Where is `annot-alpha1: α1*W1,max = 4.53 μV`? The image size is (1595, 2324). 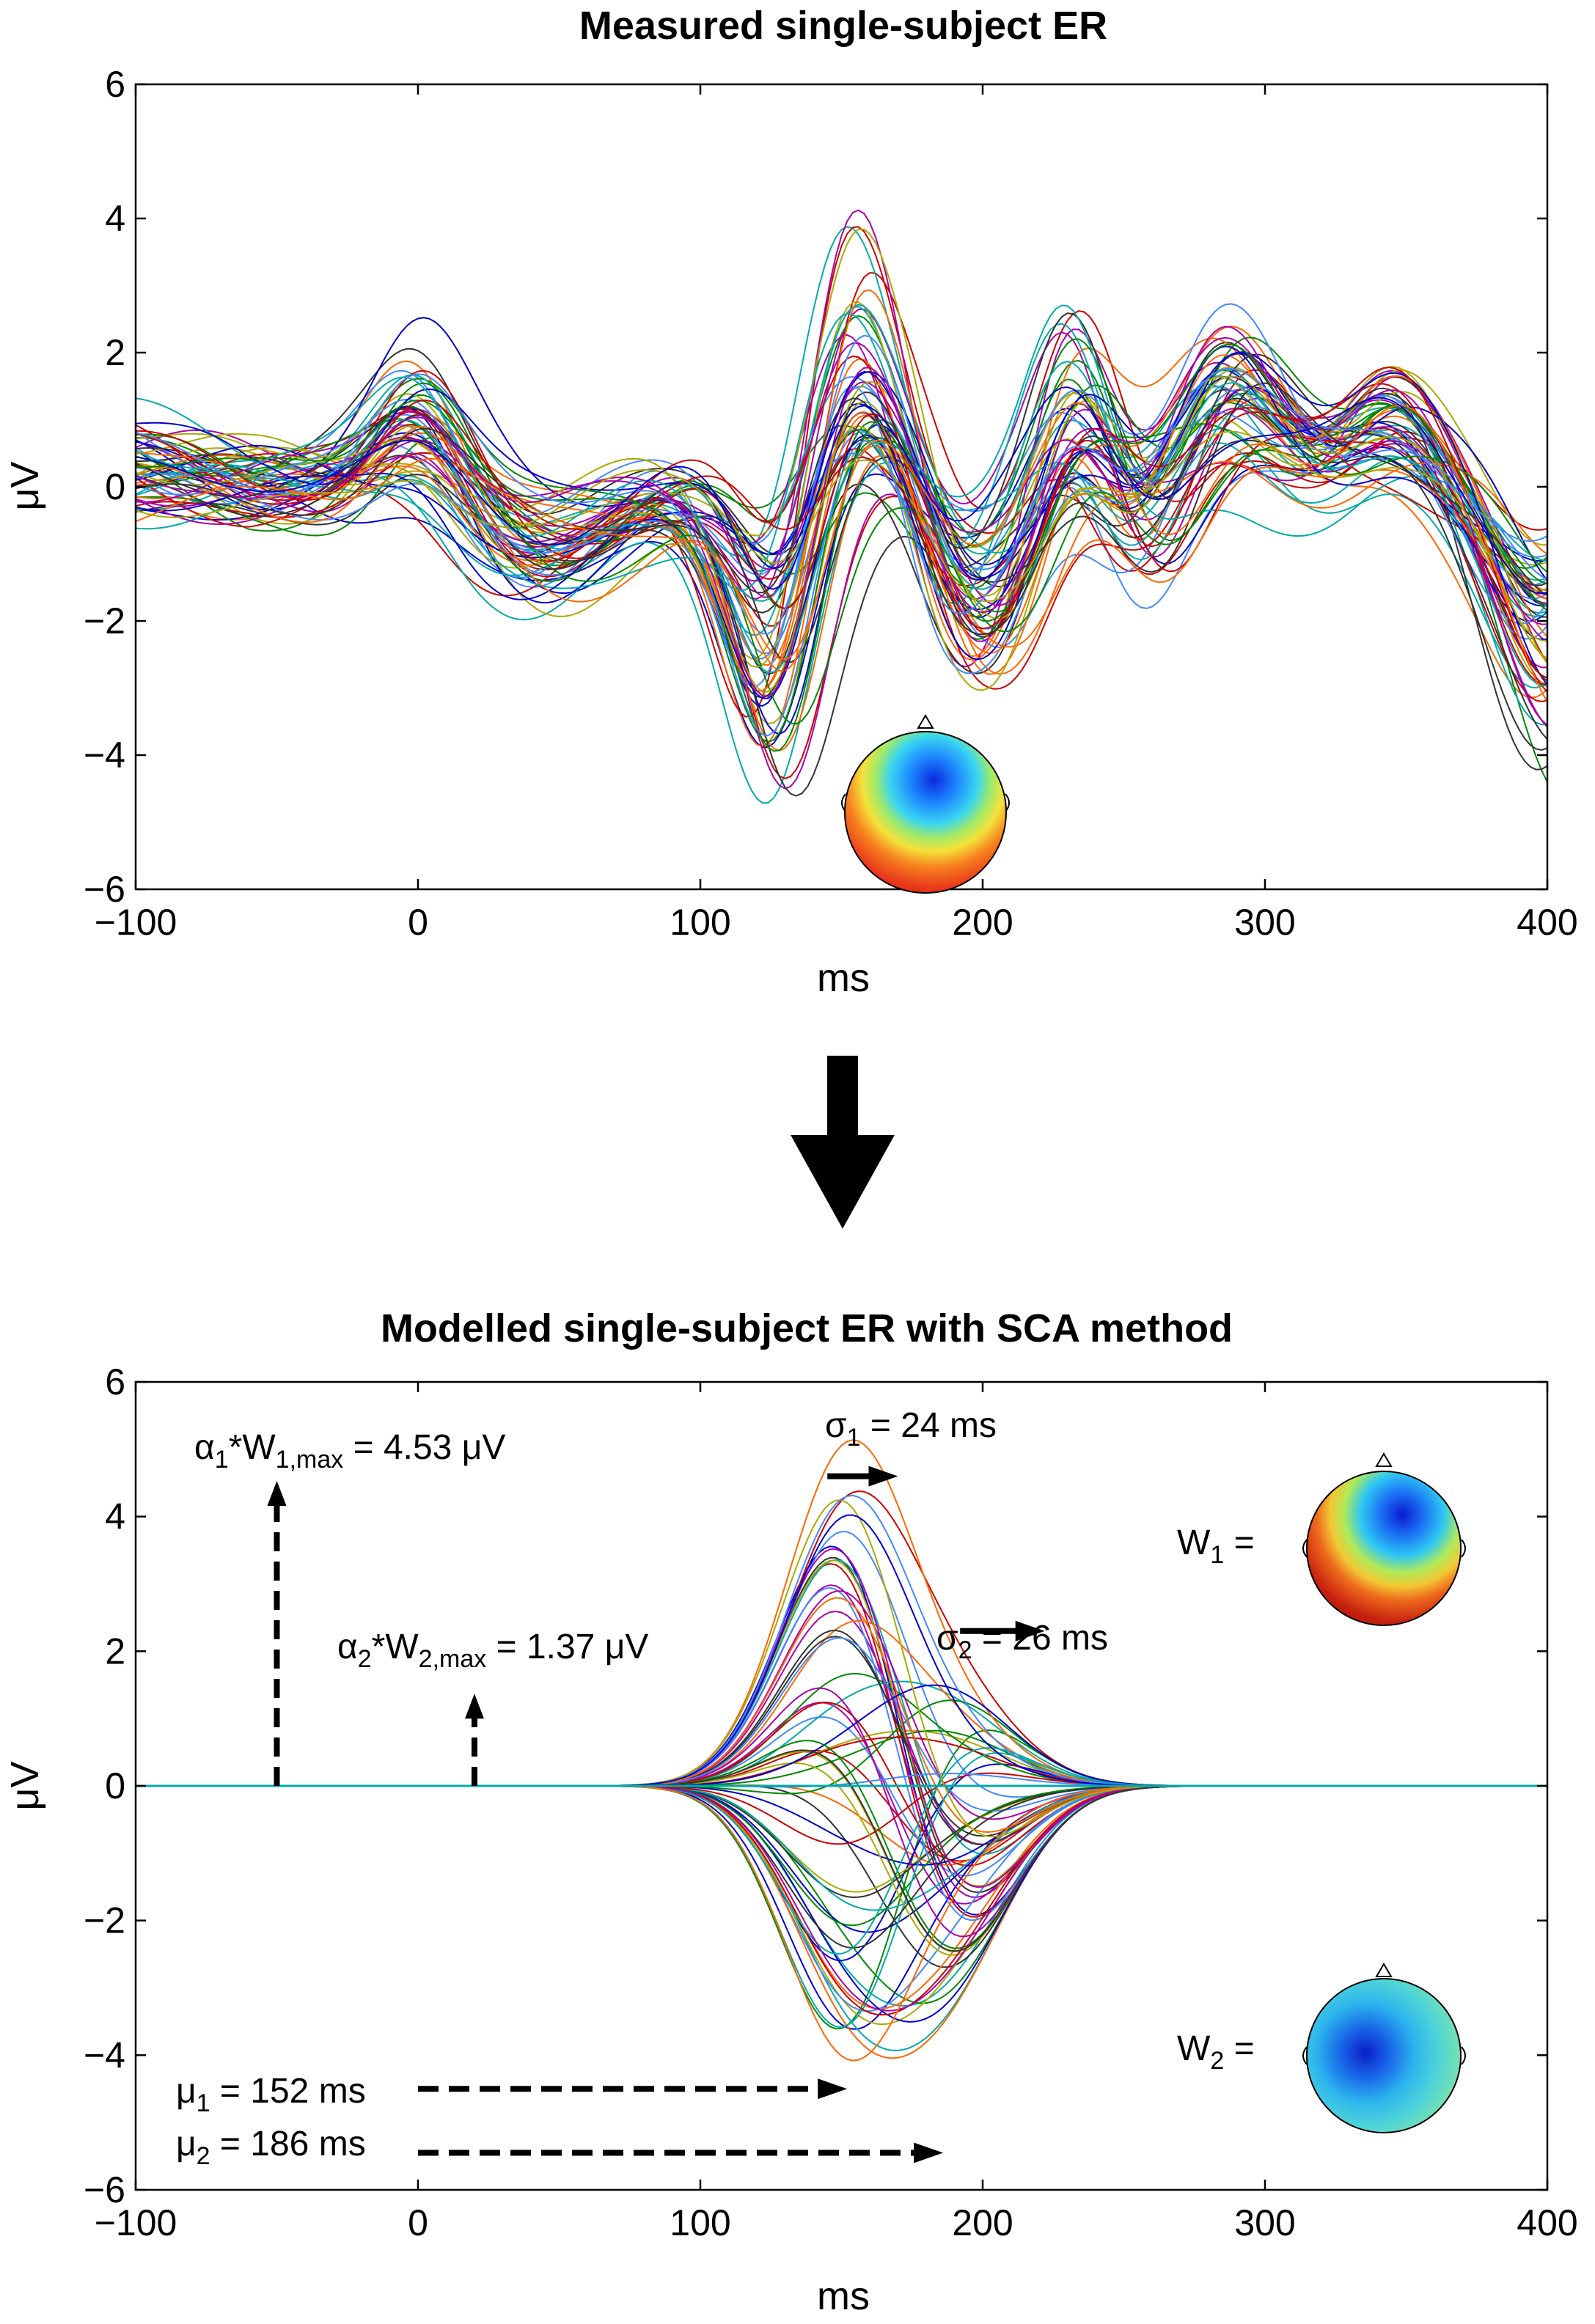
annot-alpha1: α1*W1,max = 4.53 μV is located at coordinates (349, 1451).